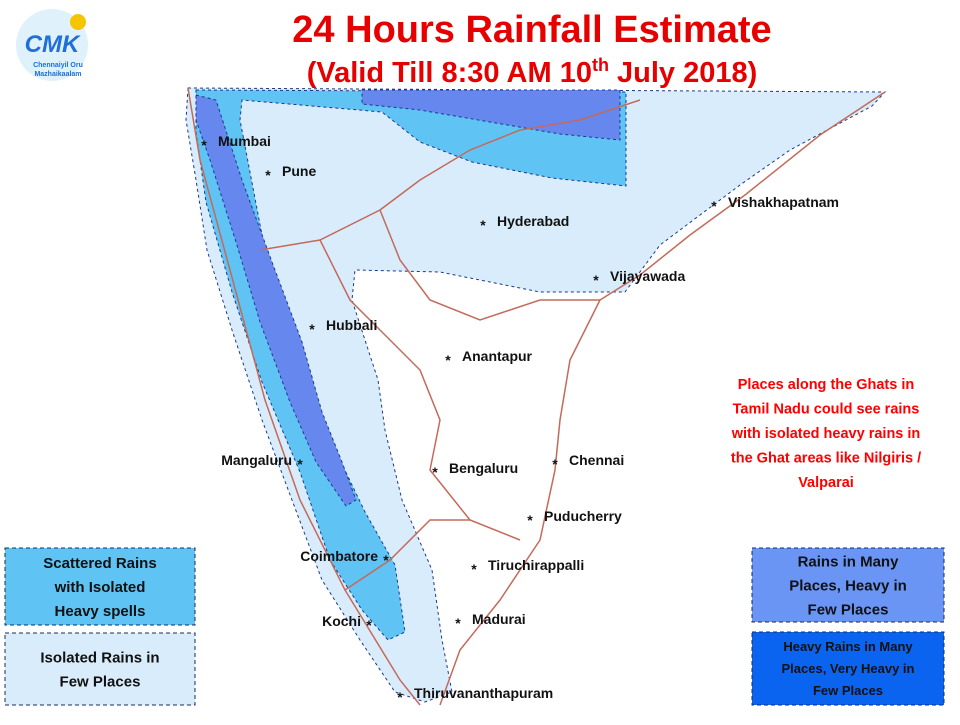  I want to click on legend-line: Places, Very Heavy in, so click(848, 668).